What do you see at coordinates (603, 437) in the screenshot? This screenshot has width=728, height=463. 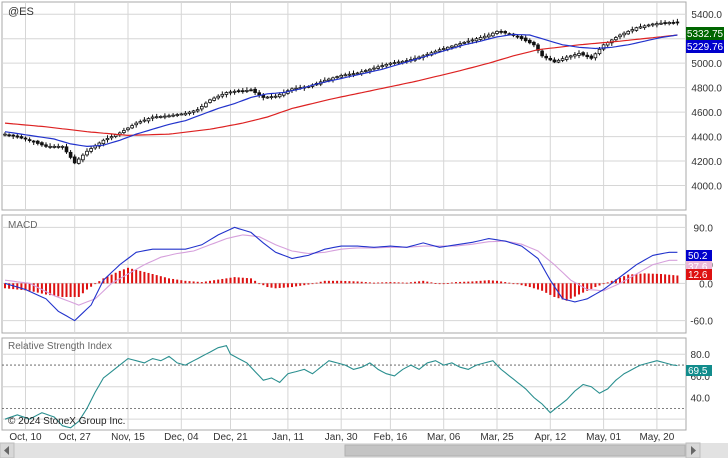 I see `x-tick-label: May, 01` at bounding box center [603, 437].